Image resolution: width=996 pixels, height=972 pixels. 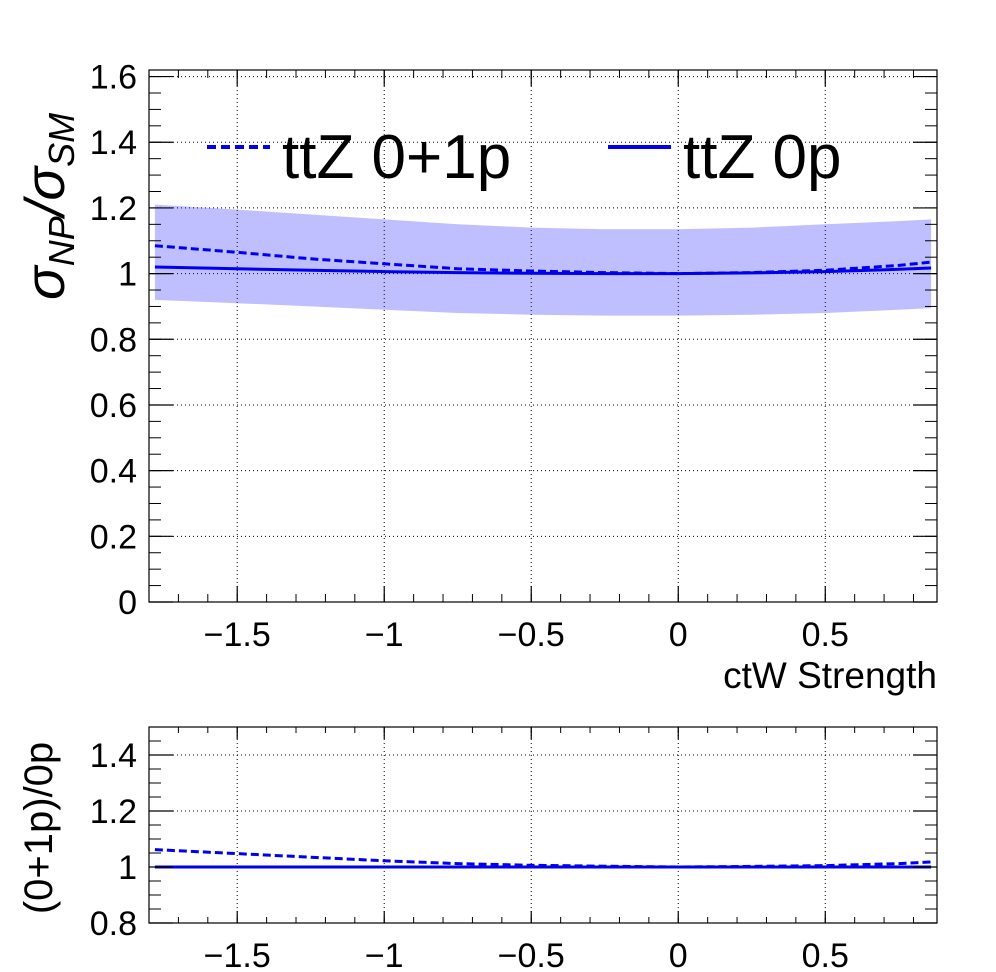 What do you see at coordinates (762, 157) in the screenshot?
I see `legend-label-ttz-0p: ttZ 0p` at bounding box center [762, 157].